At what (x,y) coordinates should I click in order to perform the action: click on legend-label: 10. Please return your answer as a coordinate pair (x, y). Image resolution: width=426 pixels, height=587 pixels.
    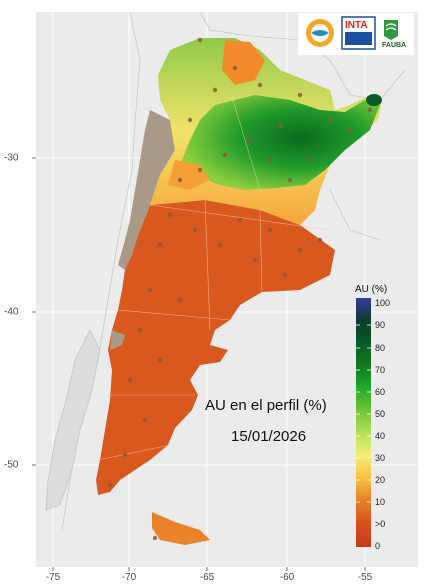
    Looking at the image, I should click on (380, 502).